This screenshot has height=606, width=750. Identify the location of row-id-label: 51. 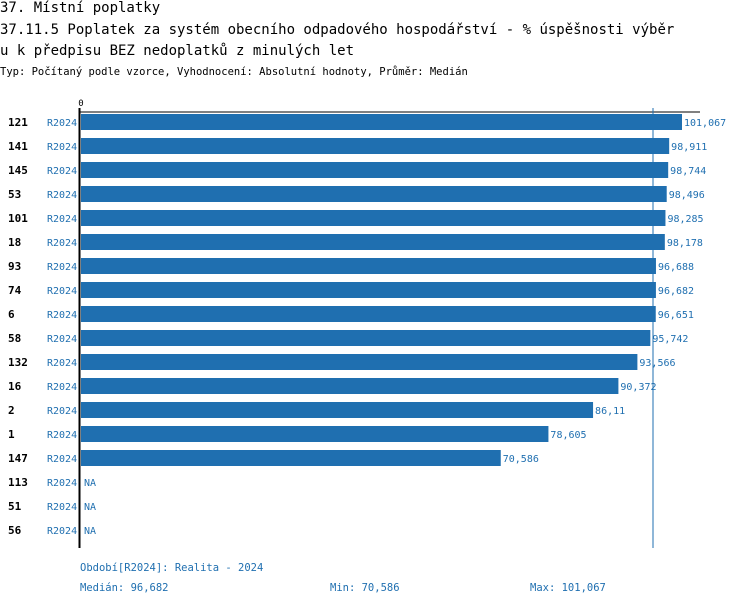
(15, 506).